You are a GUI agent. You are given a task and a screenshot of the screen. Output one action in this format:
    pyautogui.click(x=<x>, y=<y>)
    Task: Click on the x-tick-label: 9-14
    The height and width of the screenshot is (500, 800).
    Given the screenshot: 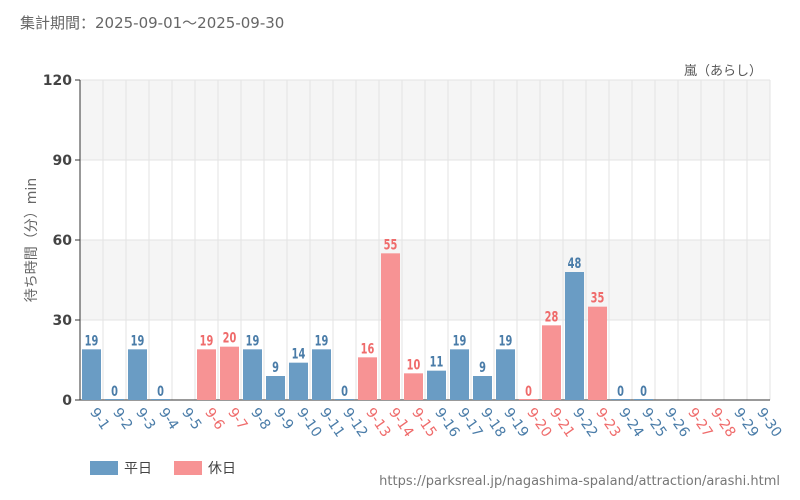 What is the action you would take?
    pyautogui.click(x=400, y=422)
    